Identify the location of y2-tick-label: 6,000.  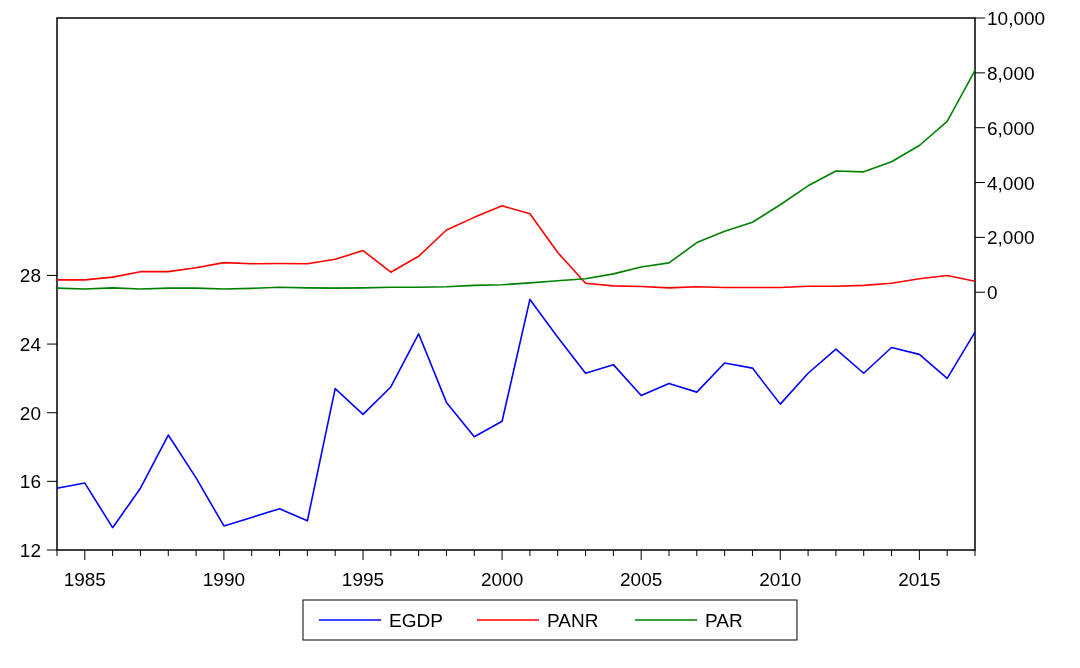
(1011, 128).